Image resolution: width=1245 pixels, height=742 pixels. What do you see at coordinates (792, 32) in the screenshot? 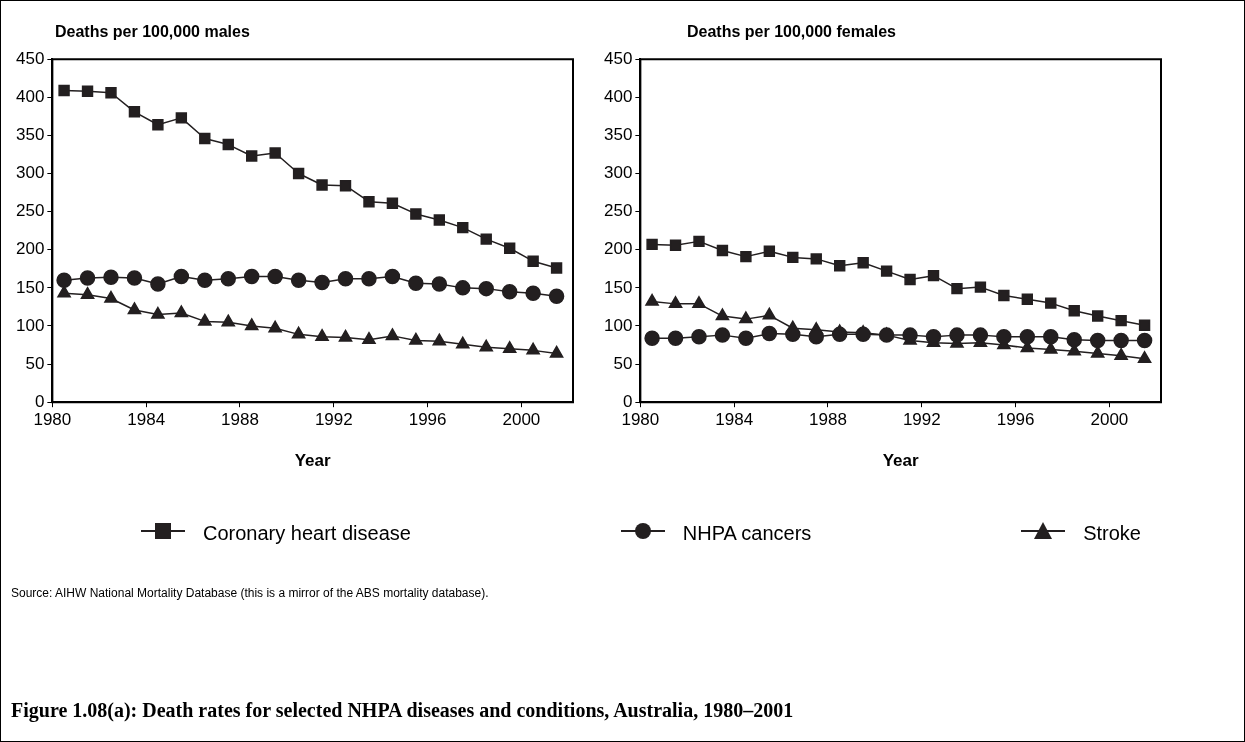
I see `y-axis-title: Deaths per 100,000 females` at bounding box center [792, 32].